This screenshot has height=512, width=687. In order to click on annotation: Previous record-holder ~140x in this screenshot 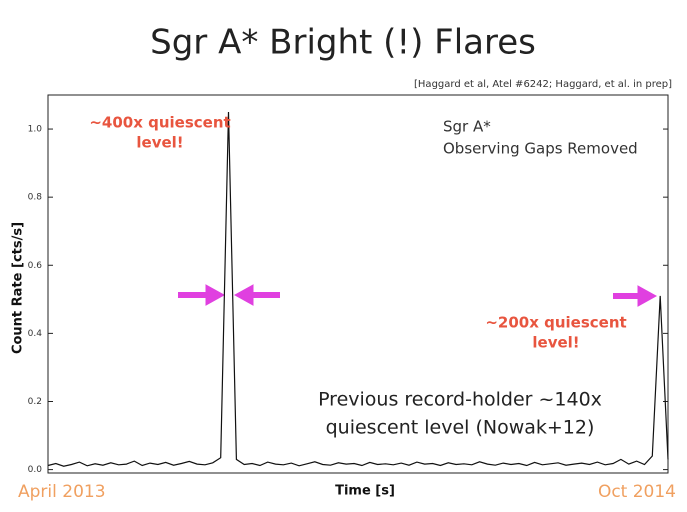, I will do `click(460, 400)`.